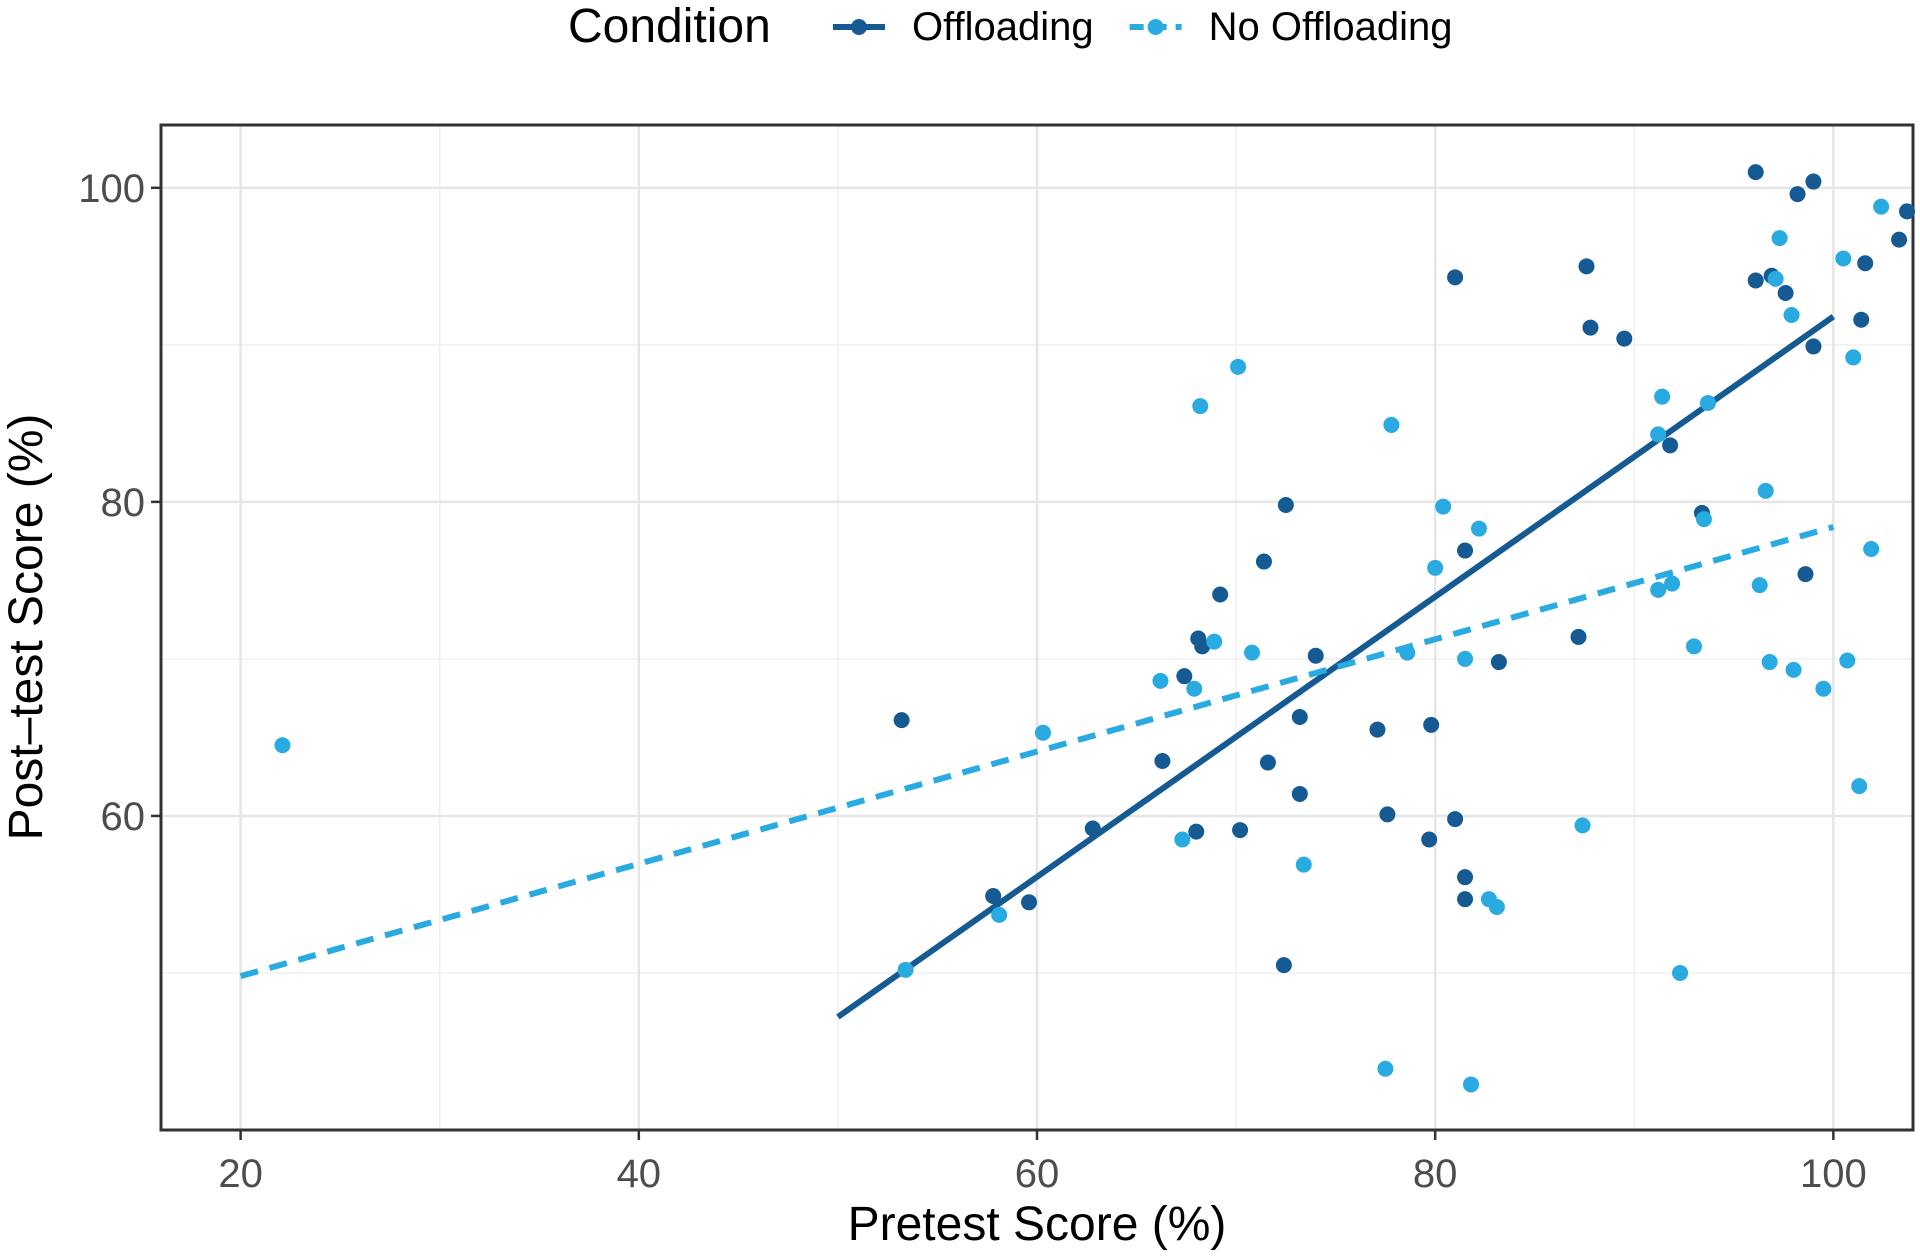 The height and width of the screenshot is (1260, 1920). I want to click on legend-item-no-offloading: No Offloading, so click(1291, 27).